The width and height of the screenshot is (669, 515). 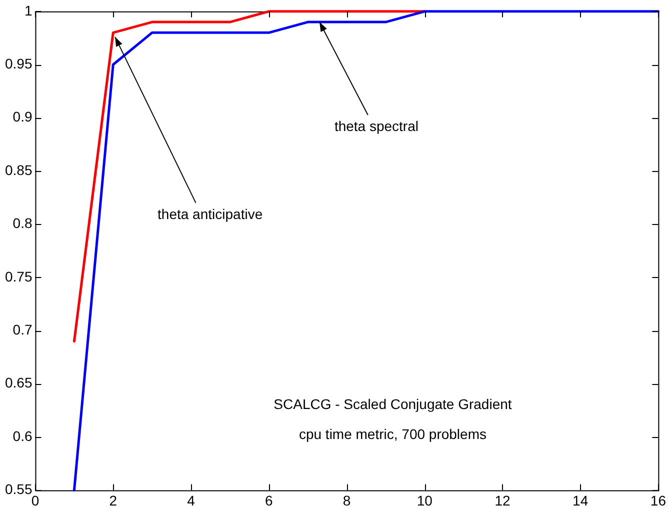 I want to click on y-tick-label: 0.85, so click(x=18, y=170).